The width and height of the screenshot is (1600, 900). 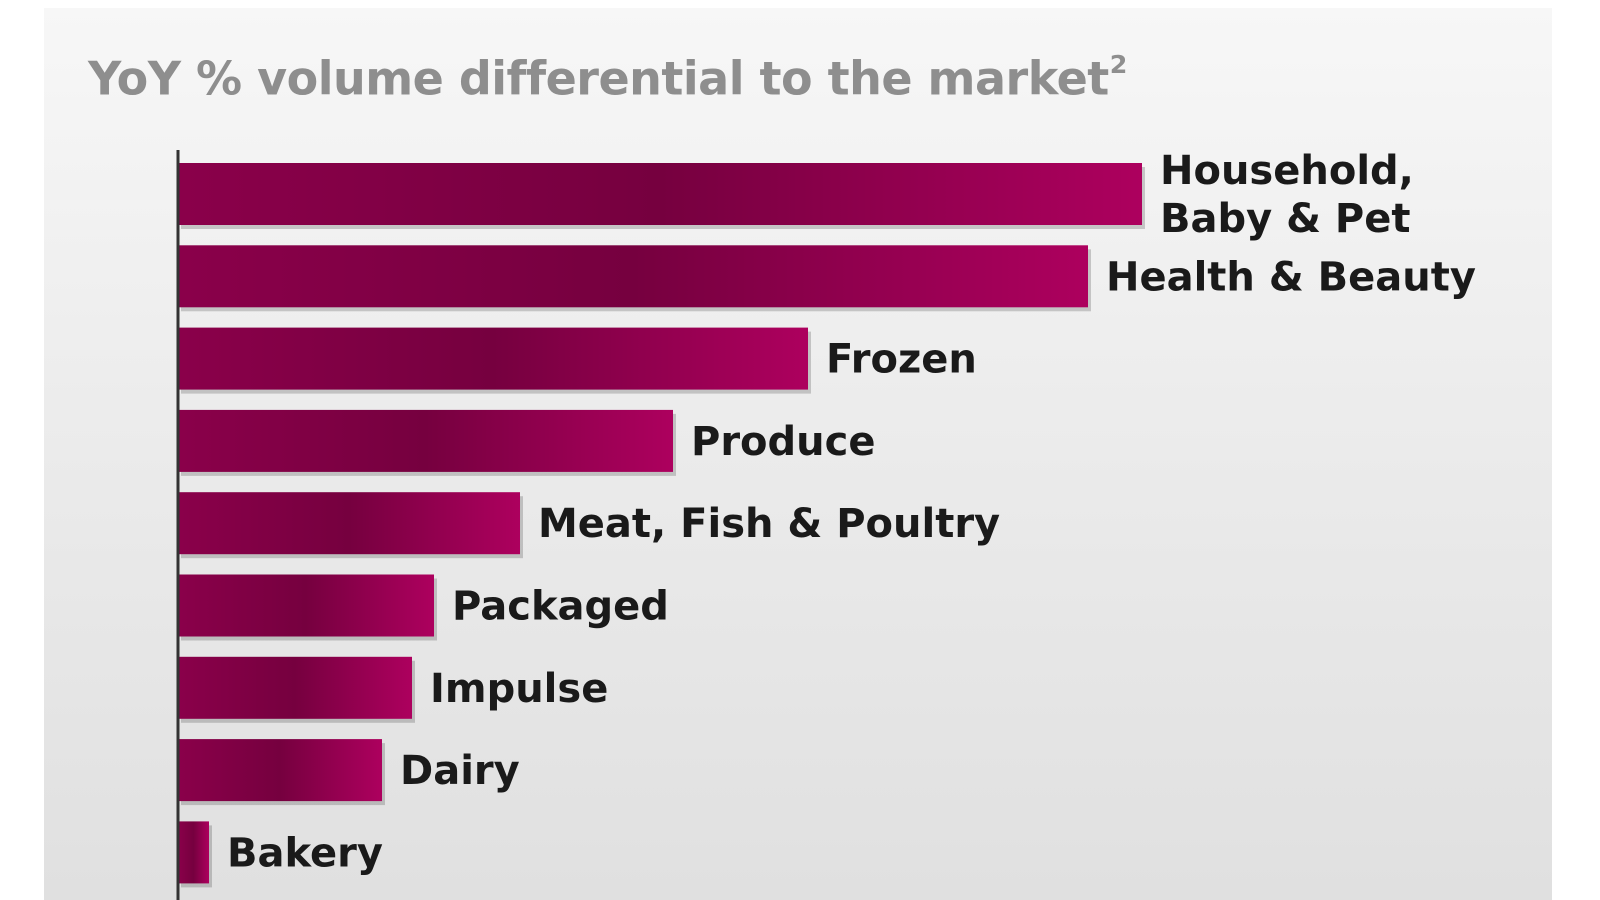 I want to click on bar-label: Packaged, so click(x=560, y=607).